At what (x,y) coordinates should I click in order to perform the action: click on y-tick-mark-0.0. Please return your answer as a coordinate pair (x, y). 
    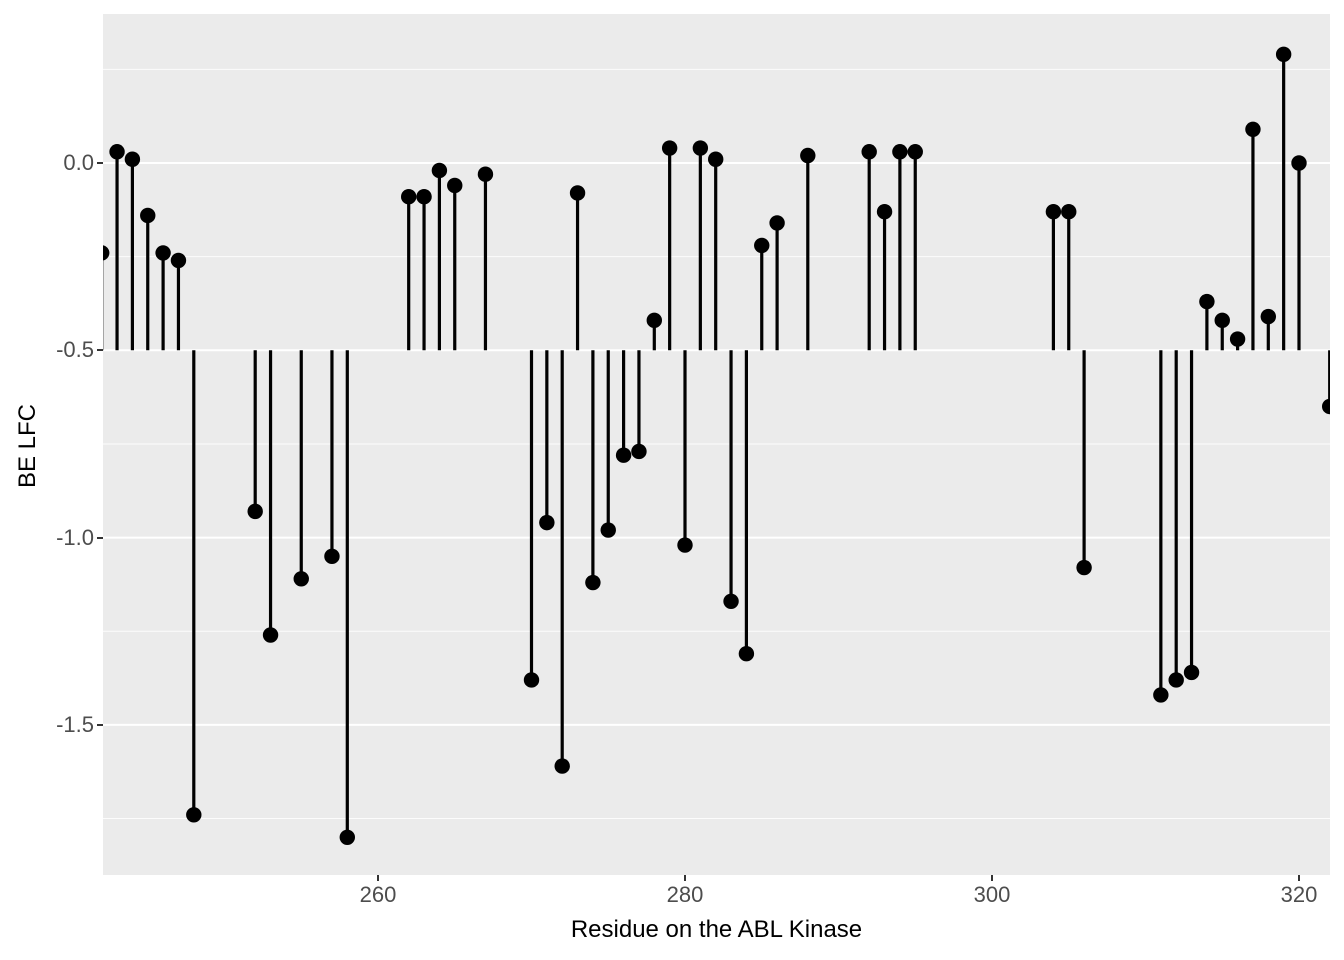
    Looking at the image, I should click on (100, 163).